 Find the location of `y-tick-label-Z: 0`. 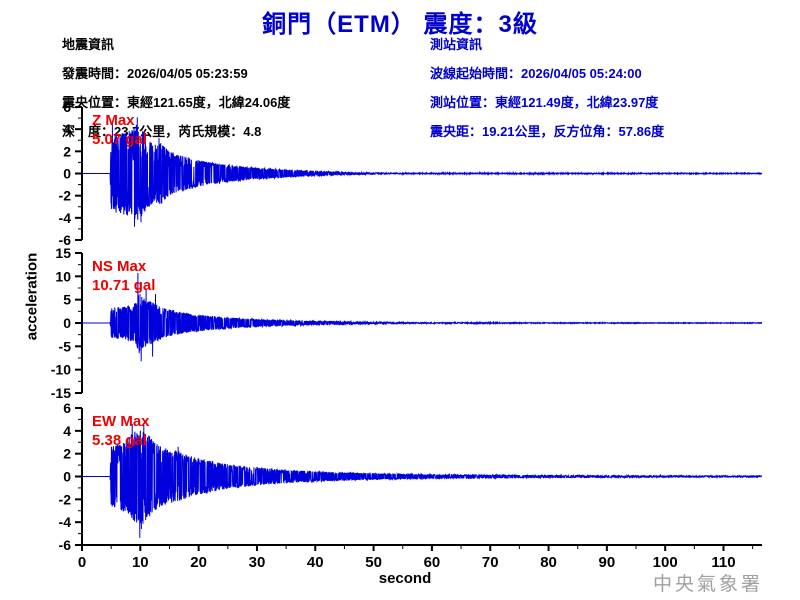

y-tick-label-Z: 0 is located at coordinates (67, 174).